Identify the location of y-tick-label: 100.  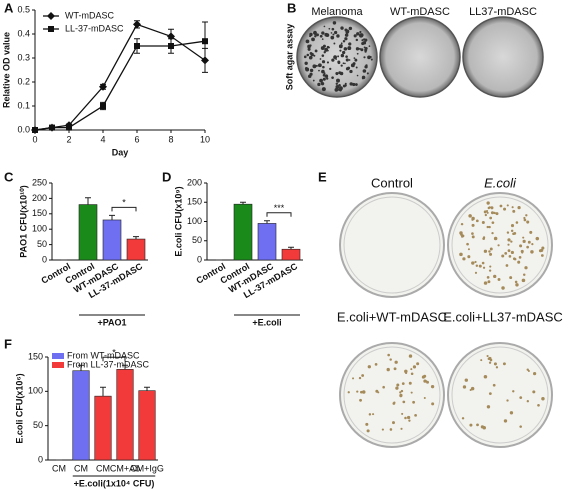
(194, 221).